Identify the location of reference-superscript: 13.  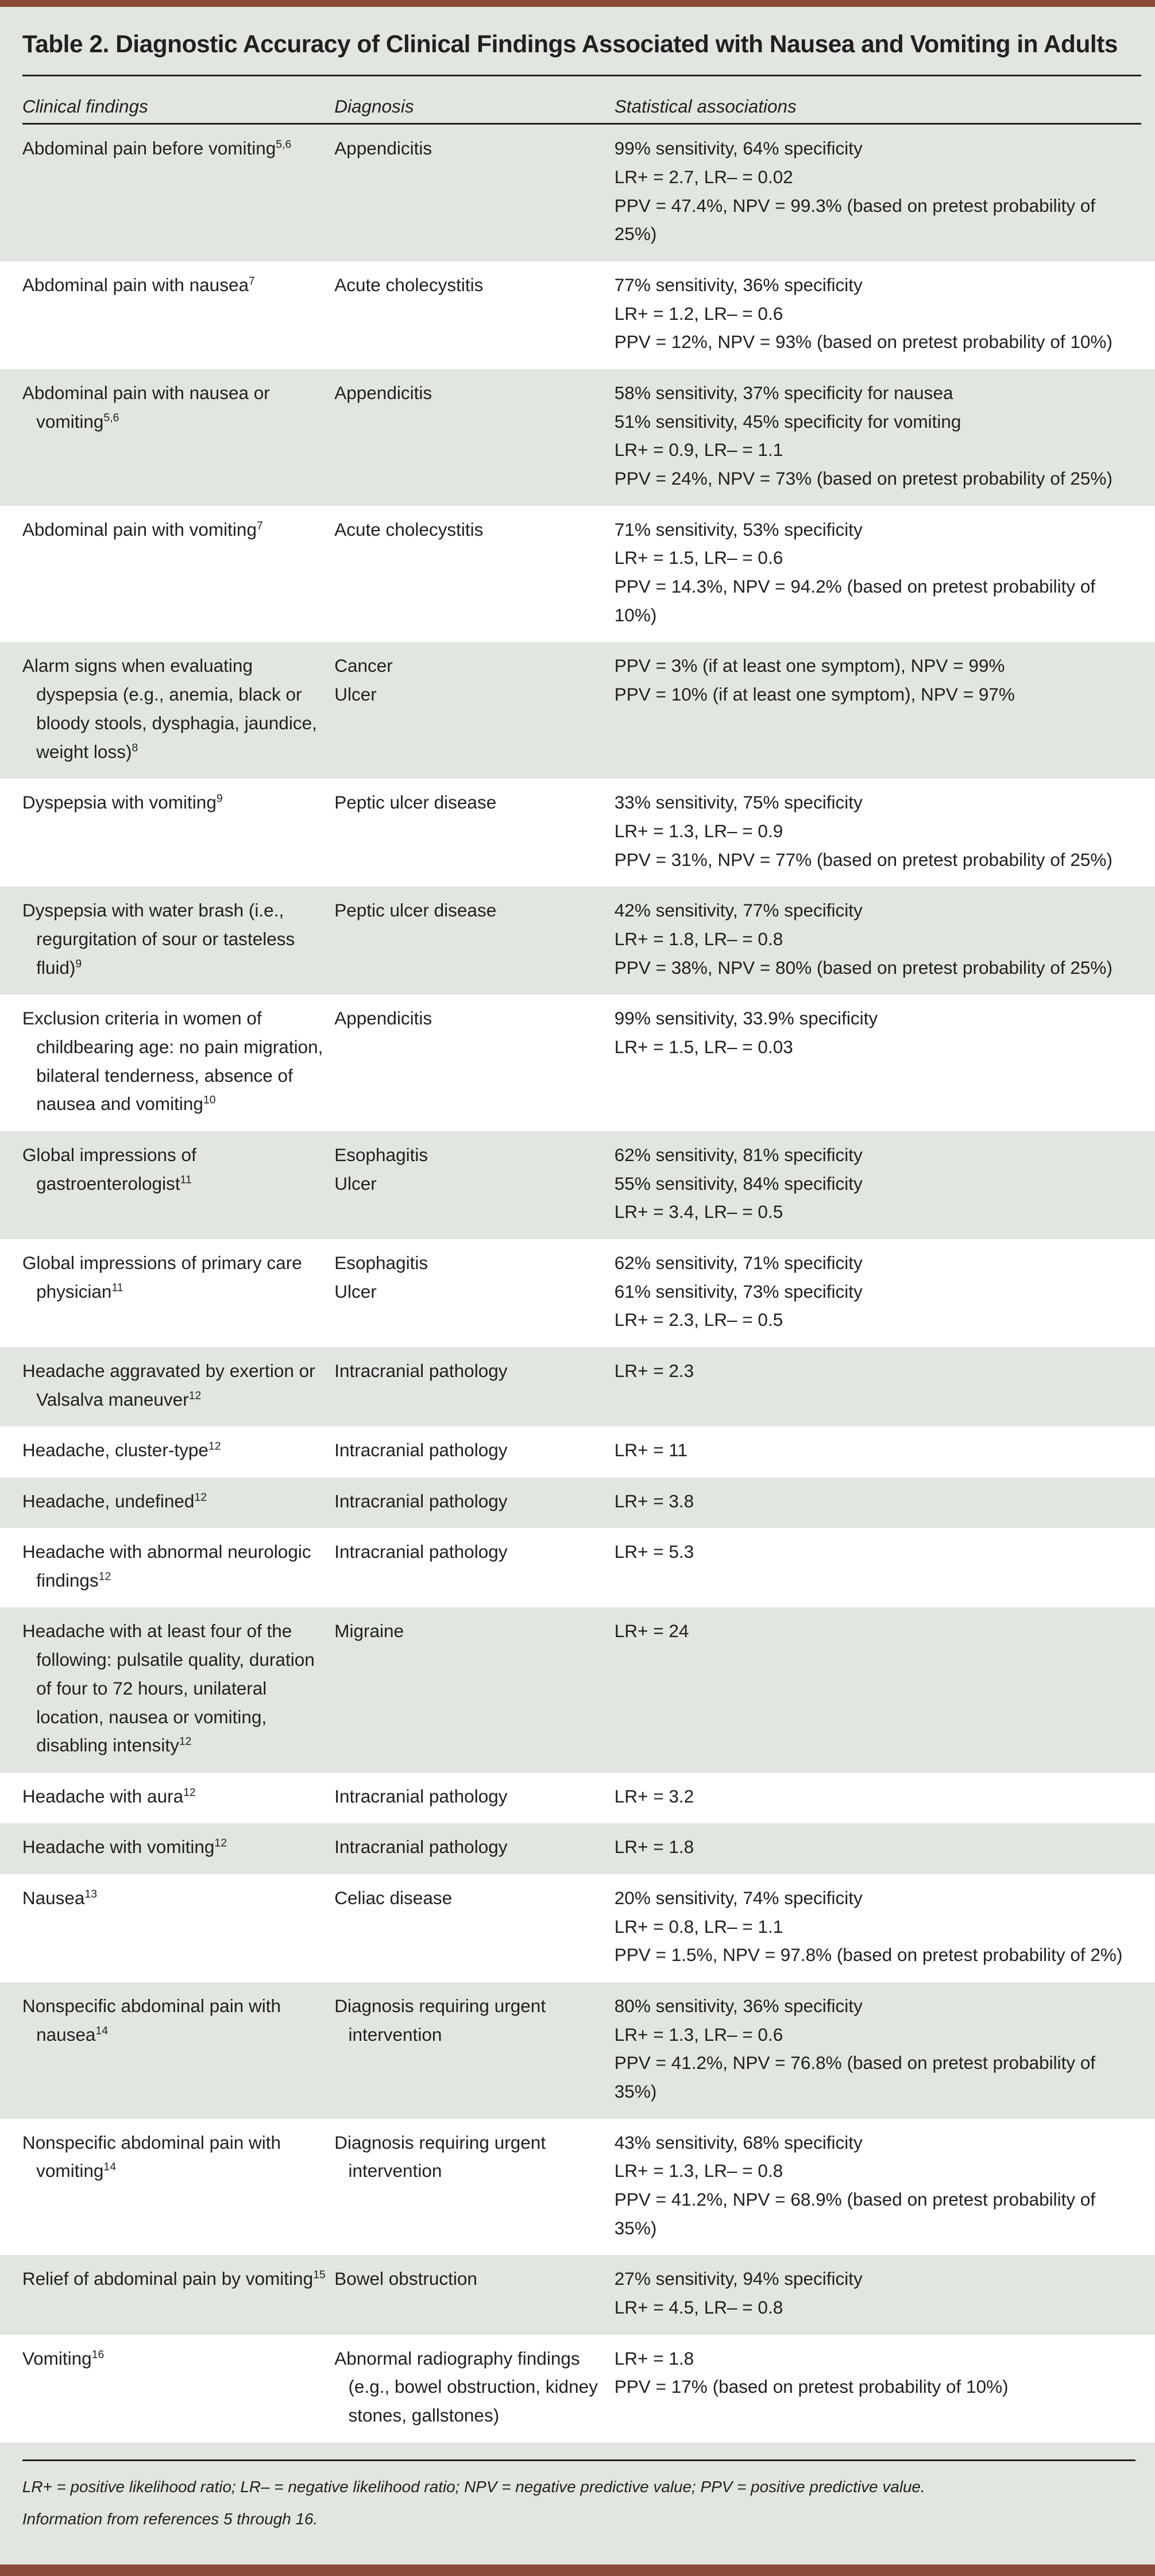
(91, 1894).